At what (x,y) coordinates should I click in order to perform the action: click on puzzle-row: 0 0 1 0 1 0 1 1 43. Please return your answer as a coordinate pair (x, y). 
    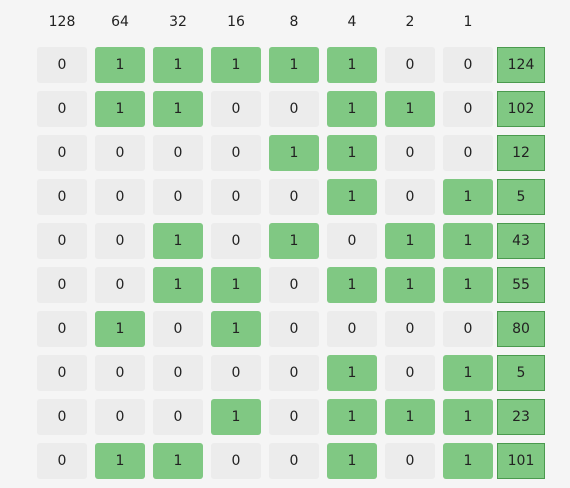
    Looking at the image, I should click on (291, 241).